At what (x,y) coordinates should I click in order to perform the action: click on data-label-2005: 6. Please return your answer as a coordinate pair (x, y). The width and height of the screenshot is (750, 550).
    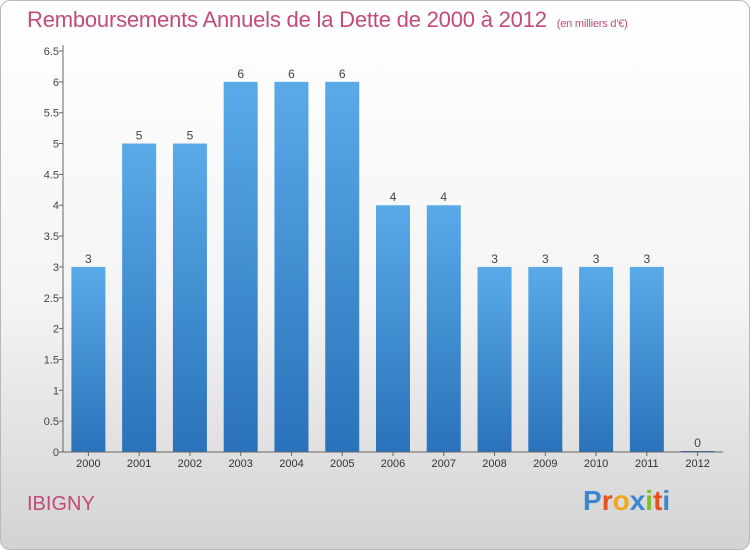
    Looking at the image, I should click on (342, 74).